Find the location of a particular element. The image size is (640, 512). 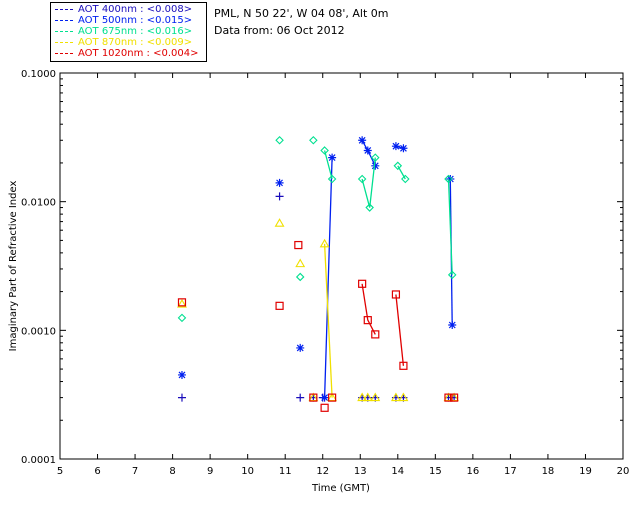

legend-entry-500nm: AOT 500nm : <0.015> is located at coordinates (123, 21).